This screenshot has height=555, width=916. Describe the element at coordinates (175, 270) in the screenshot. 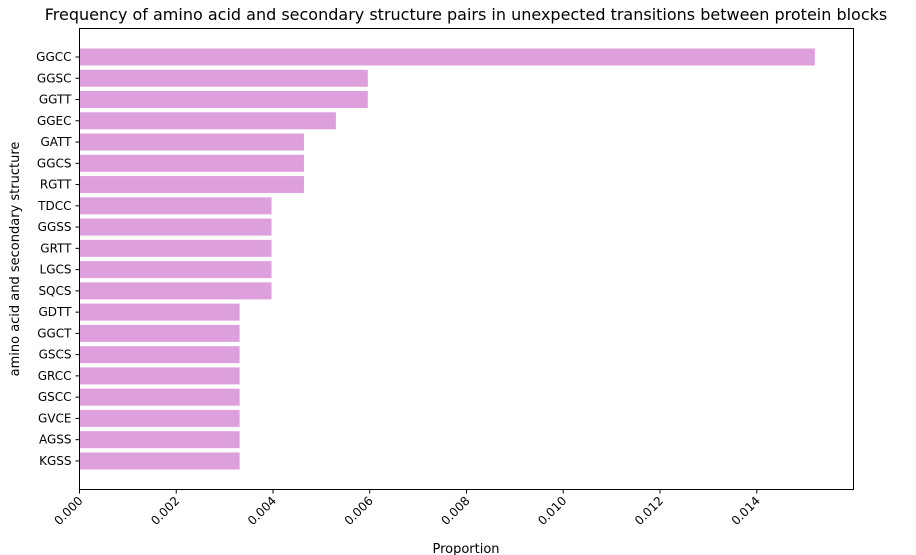

I see `bar-lgcs` at that location.